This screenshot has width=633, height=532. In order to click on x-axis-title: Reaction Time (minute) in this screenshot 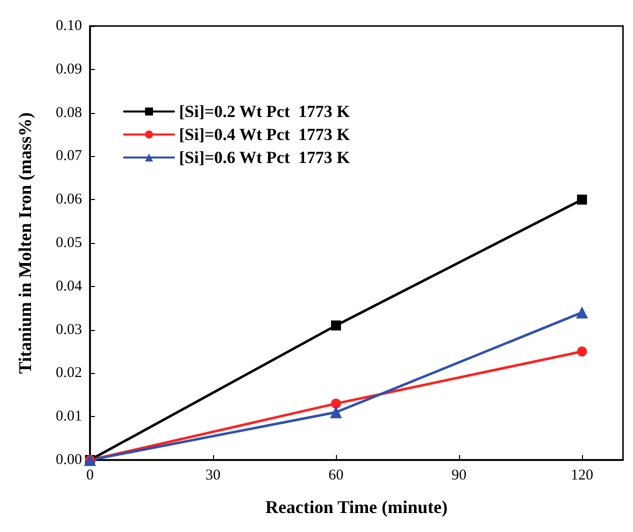, I will do `click(356, 507)`.